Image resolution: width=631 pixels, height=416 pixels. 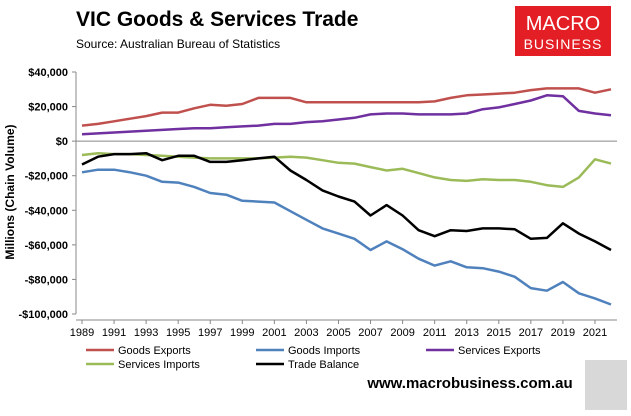 What do you see at coordinates (499, 333) in the screenshot?
I see `x-tick-label: 2015` at bounding box center [499, 333].